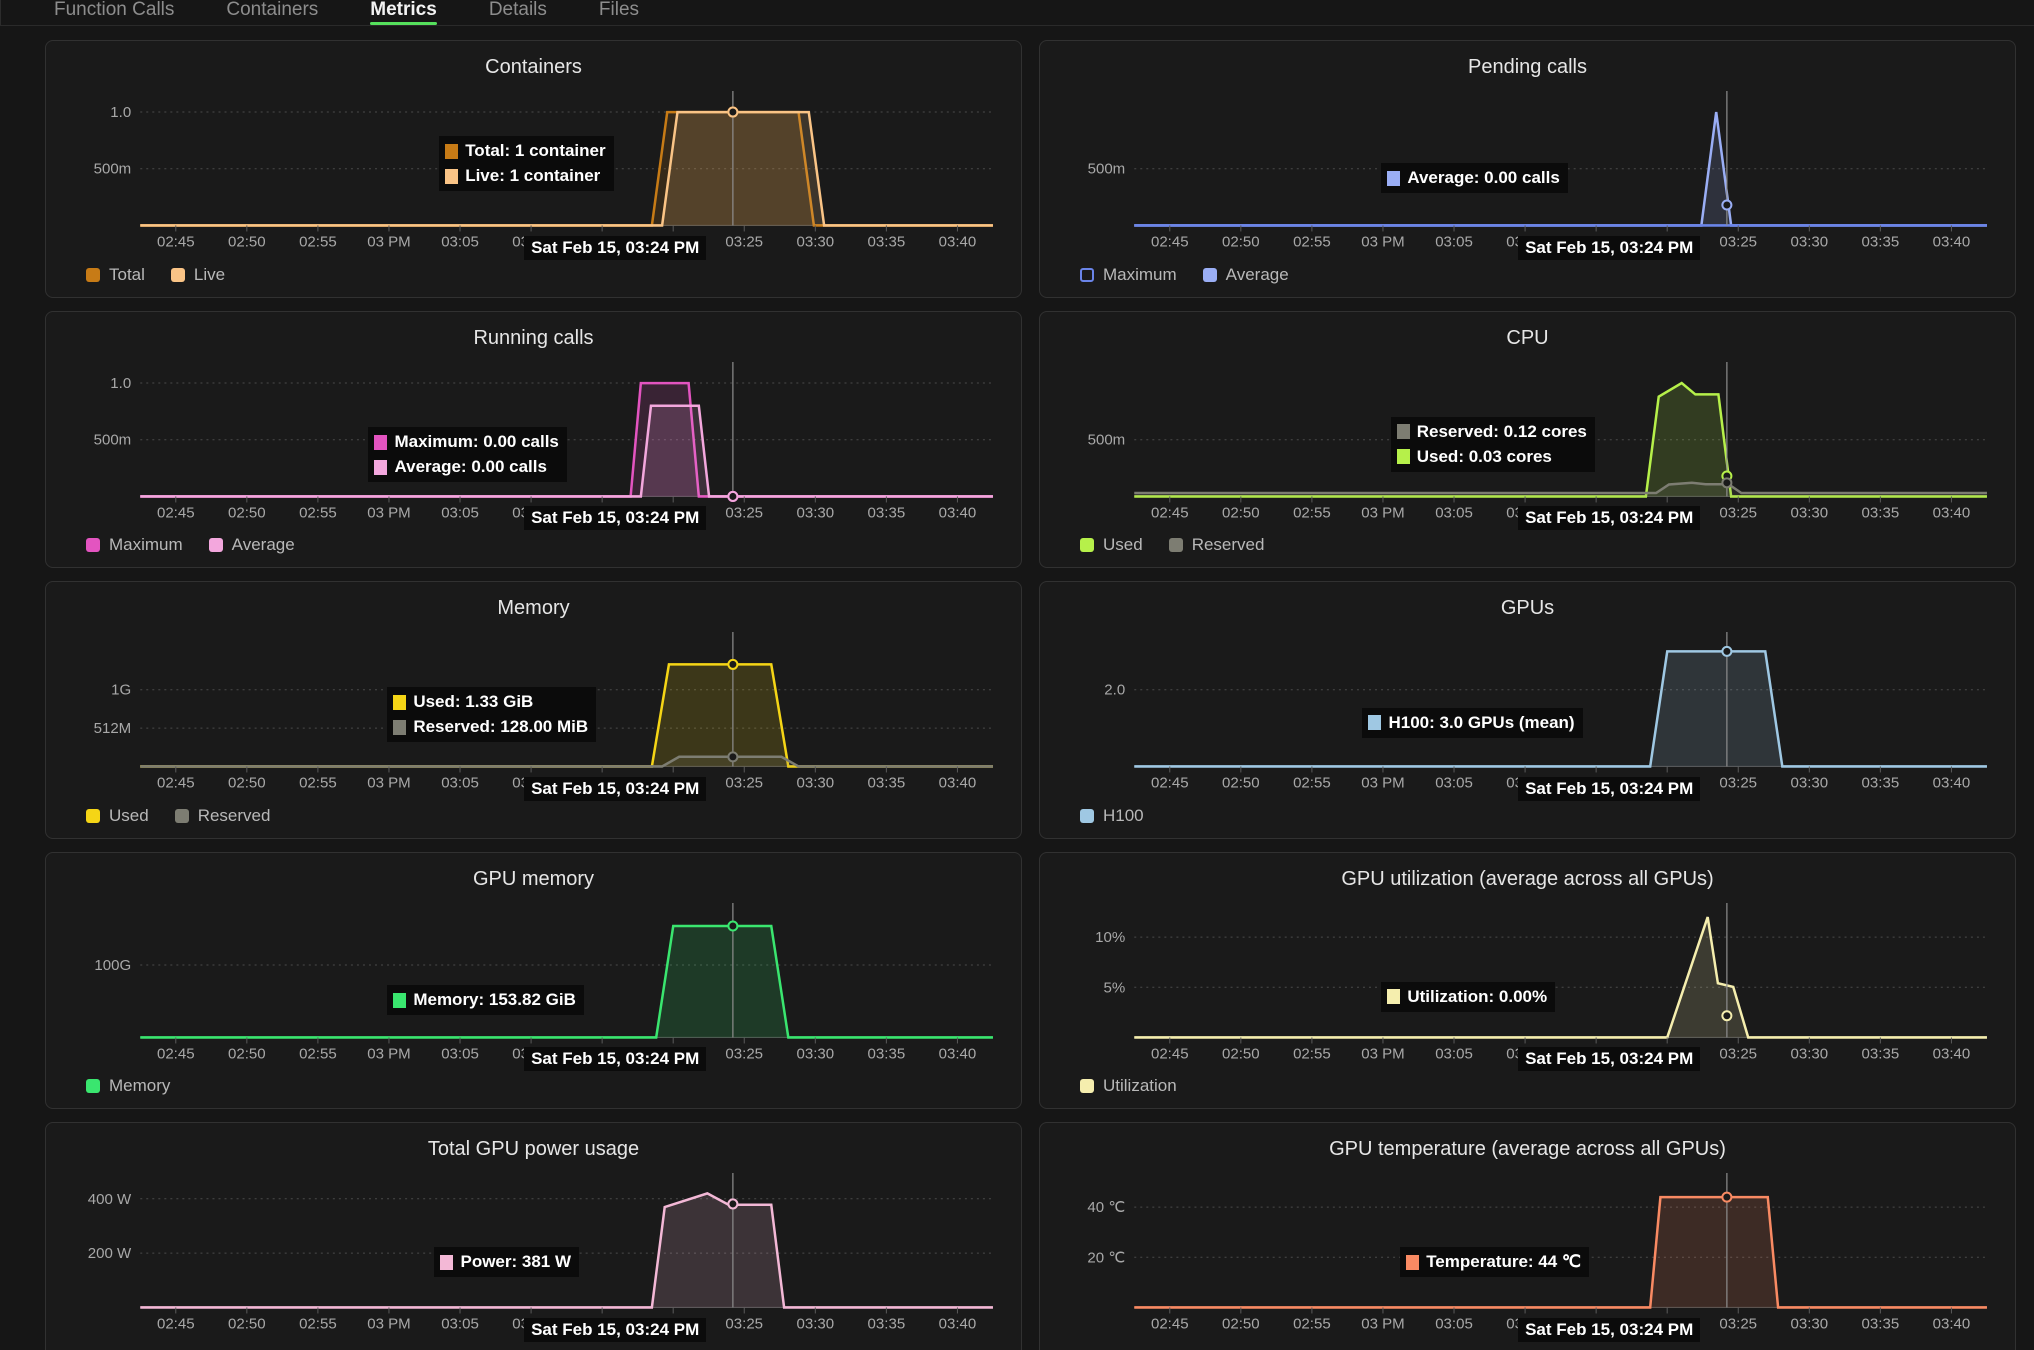 The image size is (2034, 1350). I want to click on x-axis-tick-label: 03 PM, so click(1382, 242).